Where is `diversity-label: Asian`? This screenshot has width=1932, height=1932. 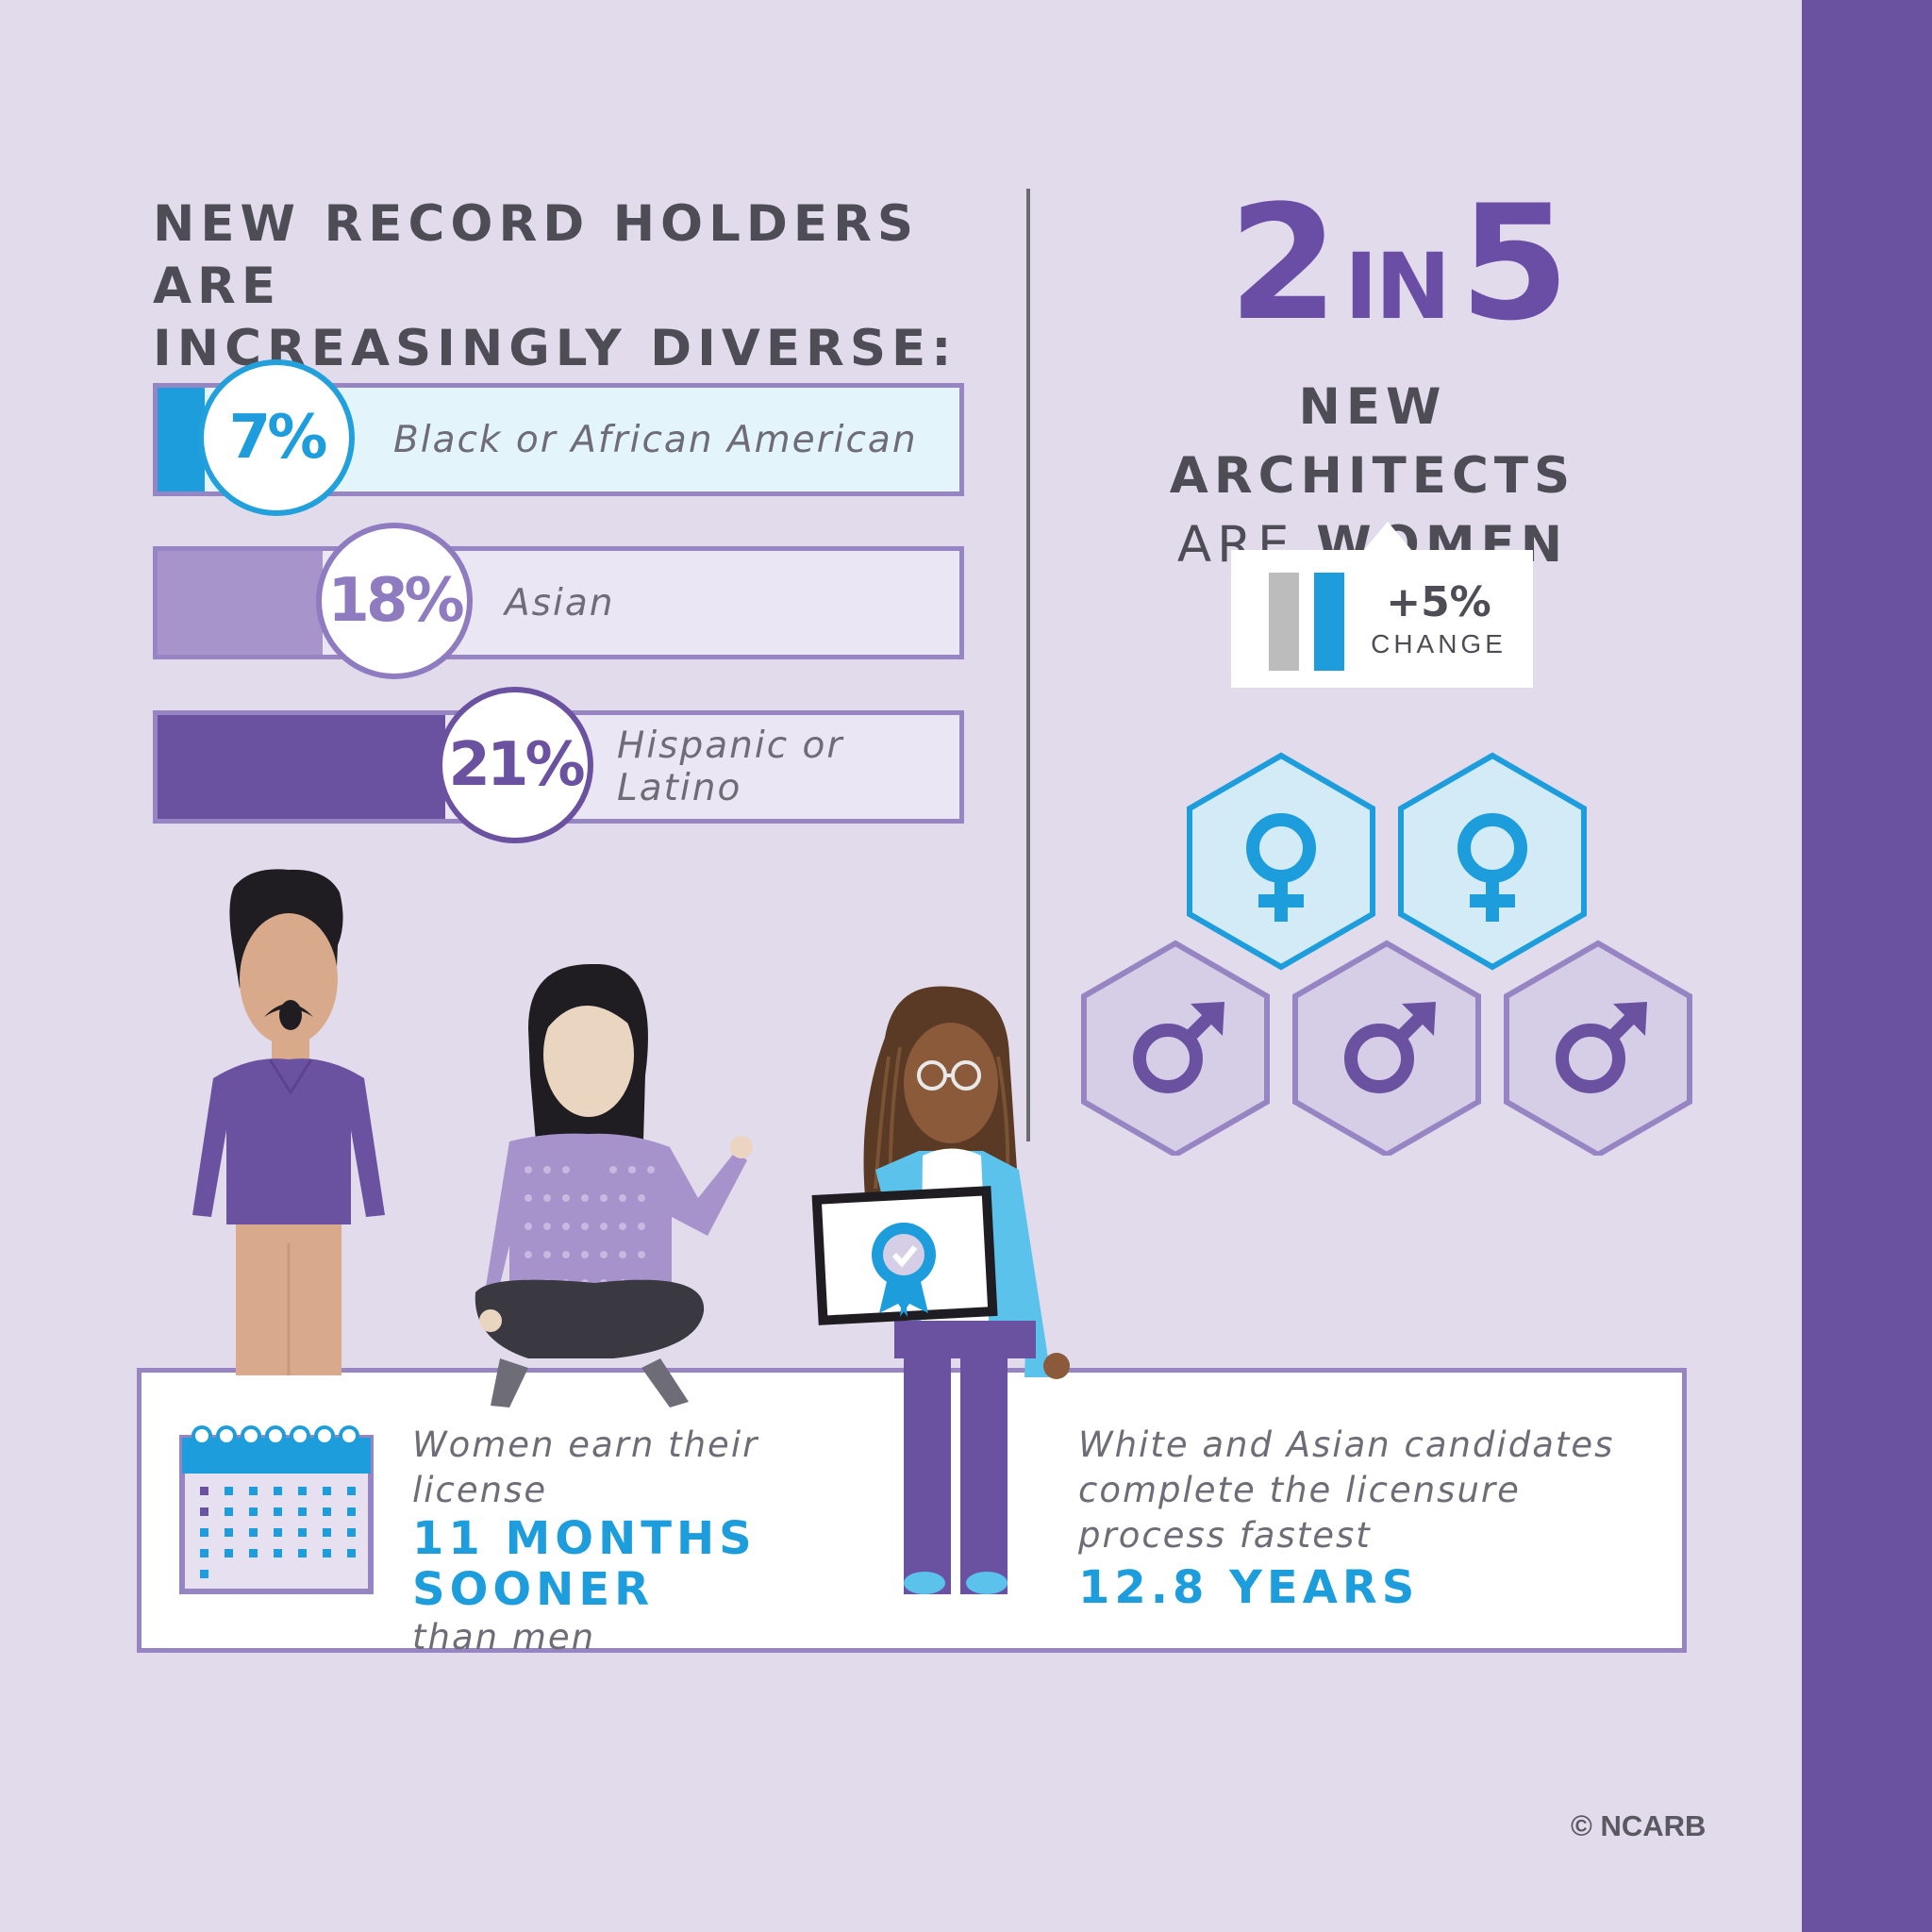
diversity-label: Asian is located at coordinates (560, 603).